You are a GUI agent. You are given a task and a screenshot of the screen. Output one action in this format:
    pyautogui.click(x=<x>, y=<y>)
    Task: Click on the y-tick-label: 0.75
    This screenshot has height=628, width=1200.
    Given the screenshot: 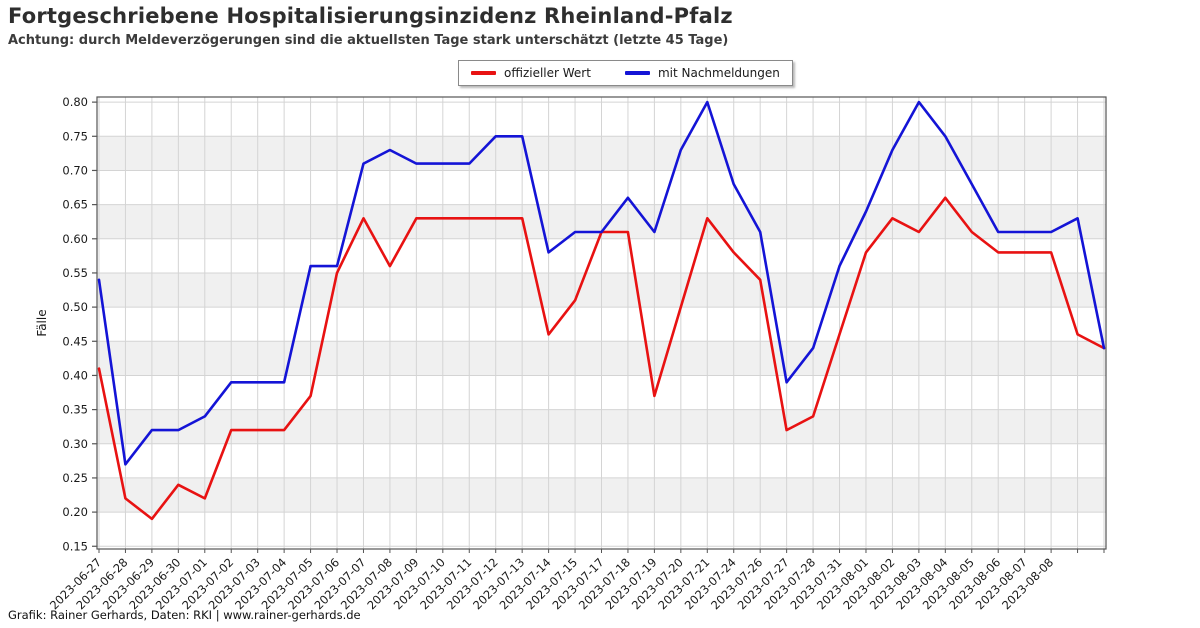 What is the action you would take?
    pyautogui.click(x=75, y=136)
    